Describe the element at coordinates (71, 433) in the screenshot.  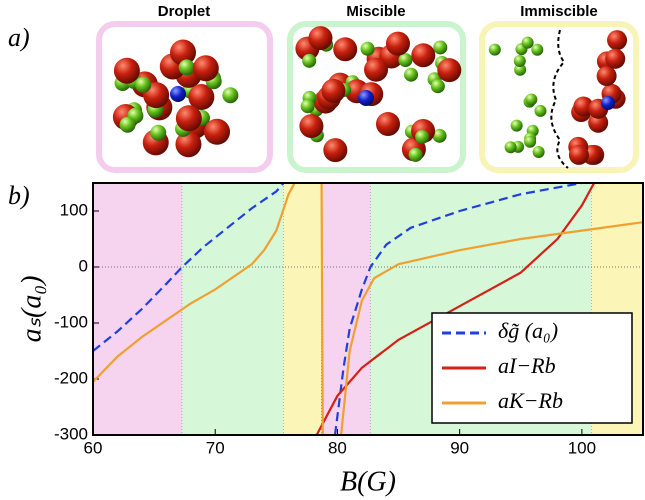
I see `y-tick-label: -300` at that location.